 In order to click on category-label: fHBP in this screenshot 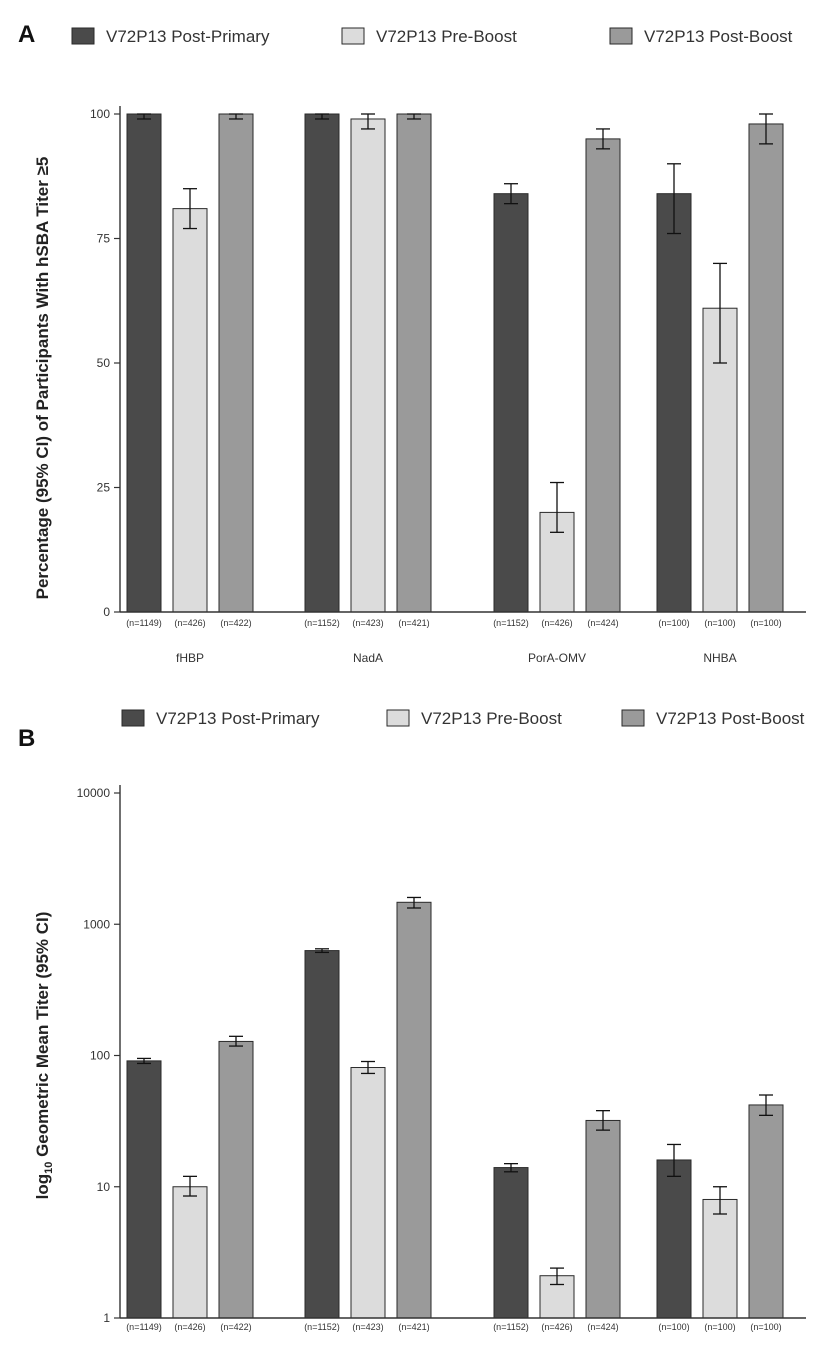, I will do `click(190, 658)`.